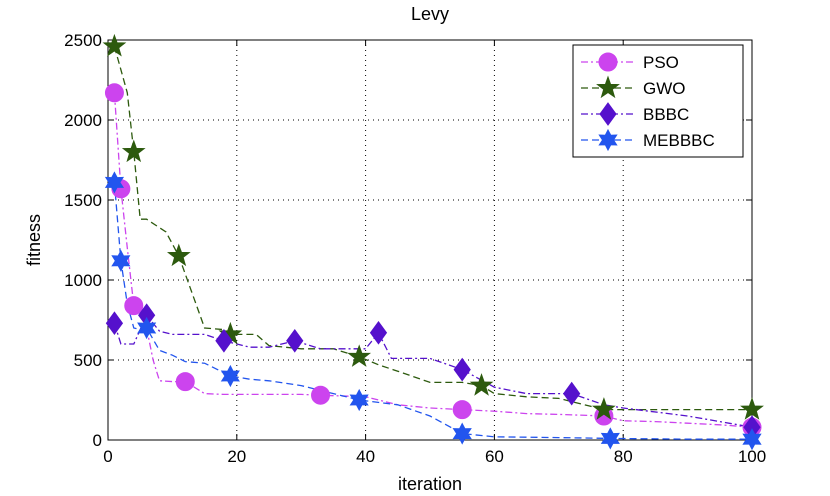 The width and height of the screenshot is (830, 496). Describe the element at coordinates (34, 240) in the screenshot. I see `y-axis-label: fitness` at that location.